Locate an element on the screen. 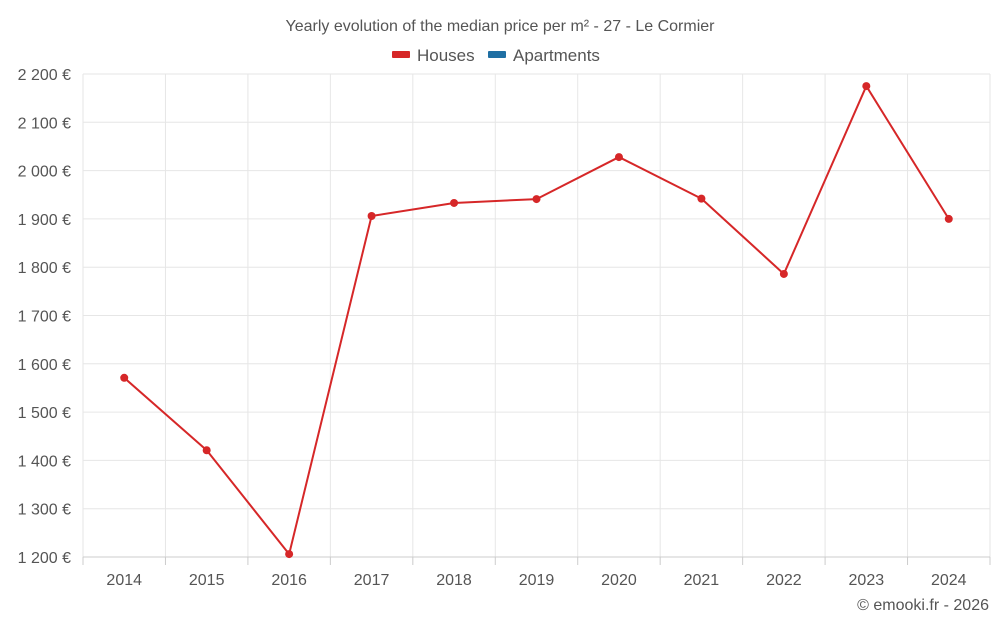  y-tick-label: 1 400 € is located at coordinates (44, 461).